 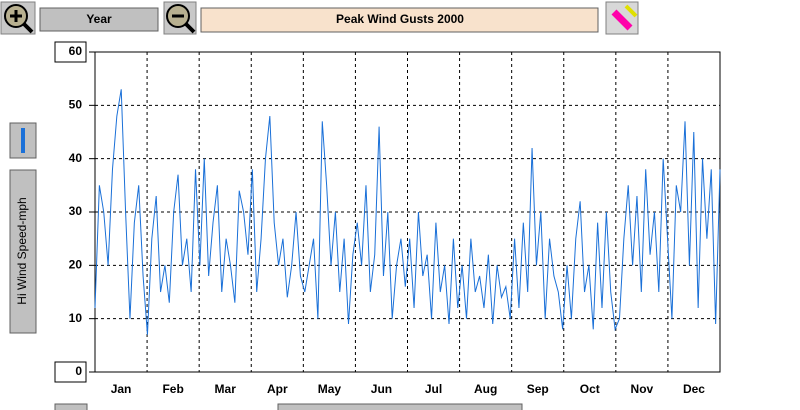 I want to click on x-tick-label: Mar, so click(x=226, y=389).